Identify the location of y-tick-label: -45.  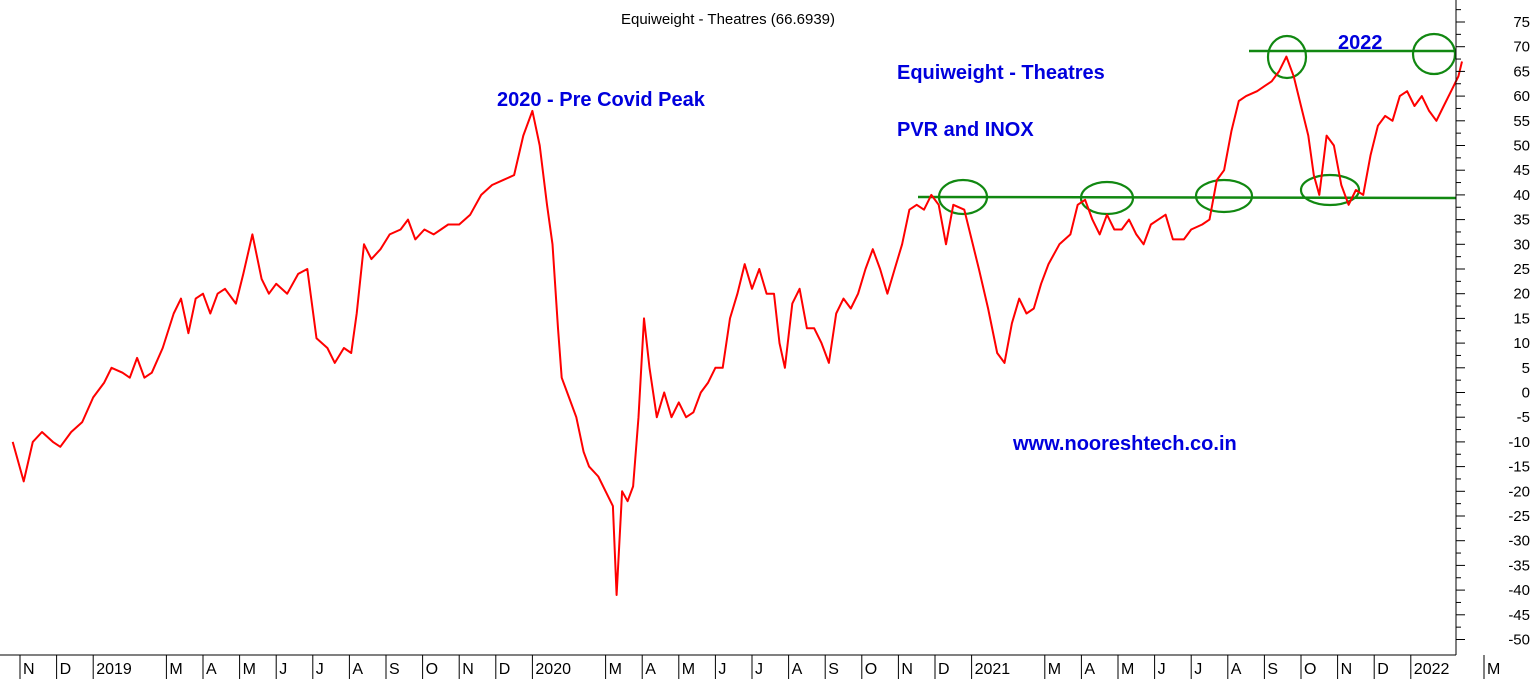
(1519, 615).